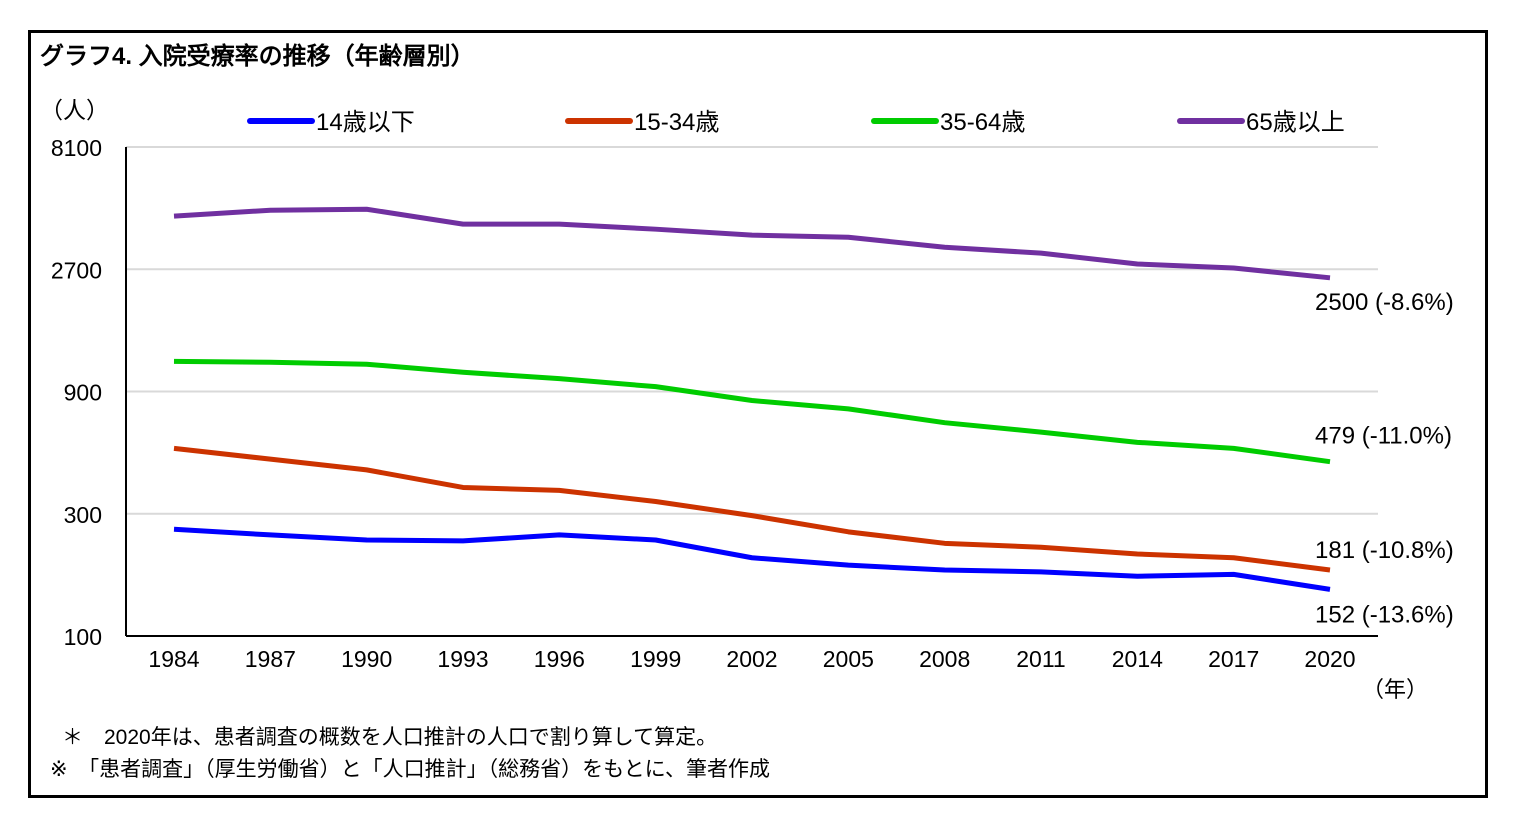 The height and width of the screenshot is (836, 1520). Describe the element at coordinates (365, 122) in the screenshot. I see `legend-label: 14歳以下` at that location.